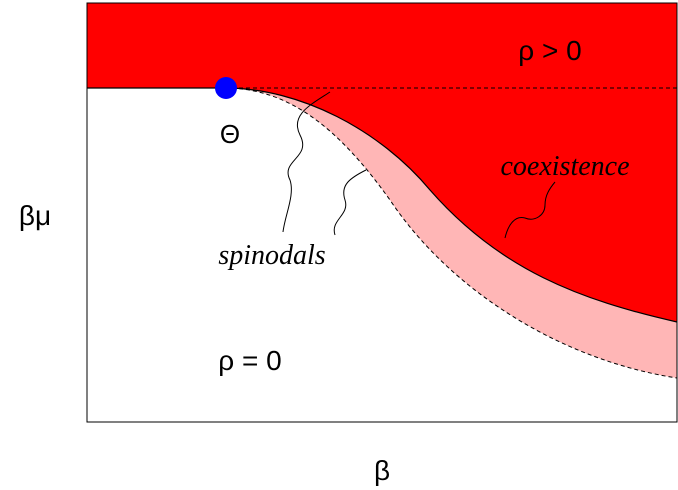  I want to click on upper-phase-label: ρ > 0, so click(549, 50).